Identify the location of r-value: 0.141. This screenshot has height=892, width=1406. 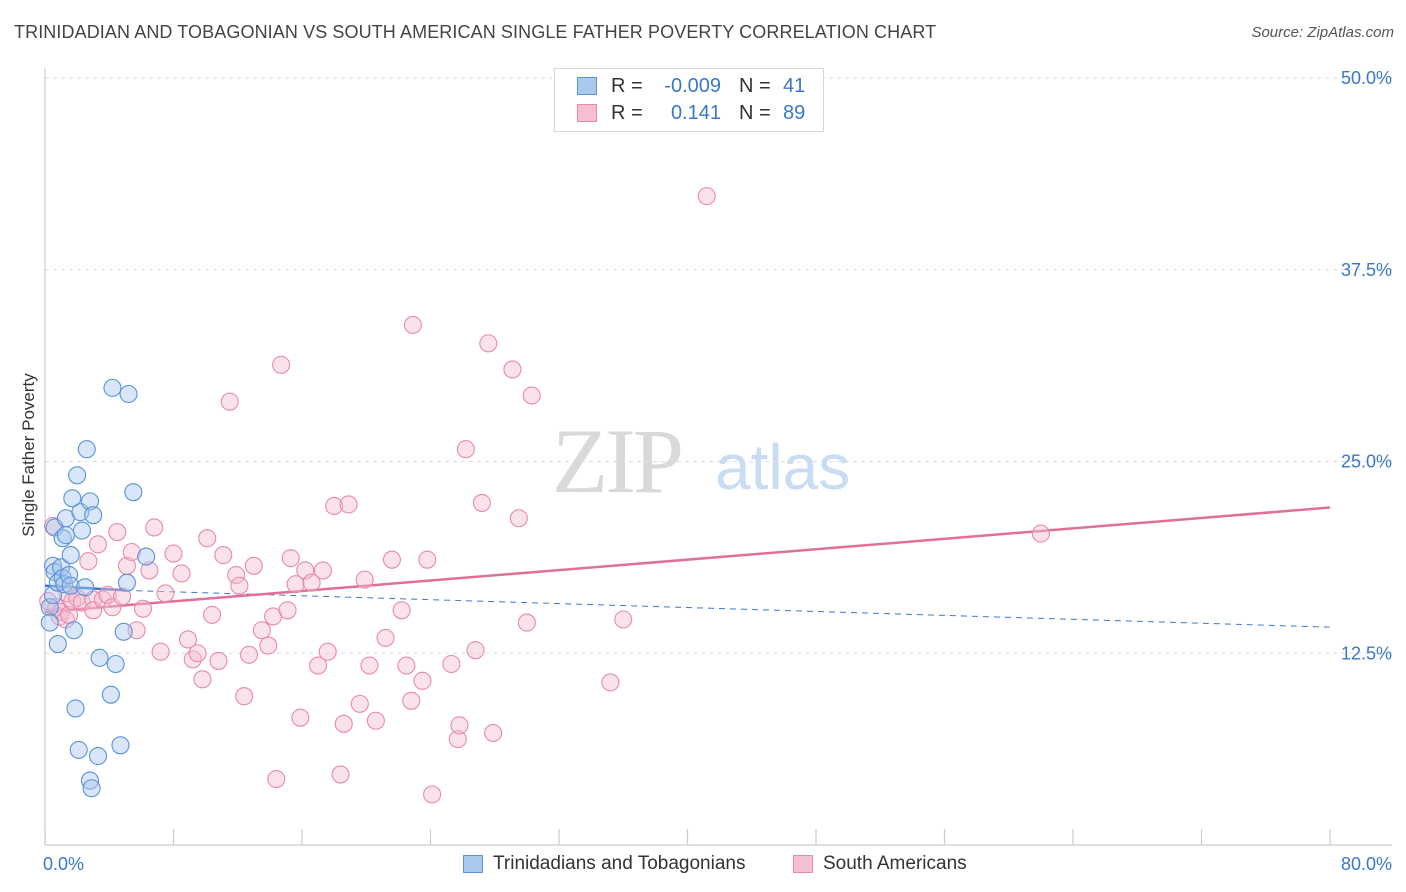
(695, 112).